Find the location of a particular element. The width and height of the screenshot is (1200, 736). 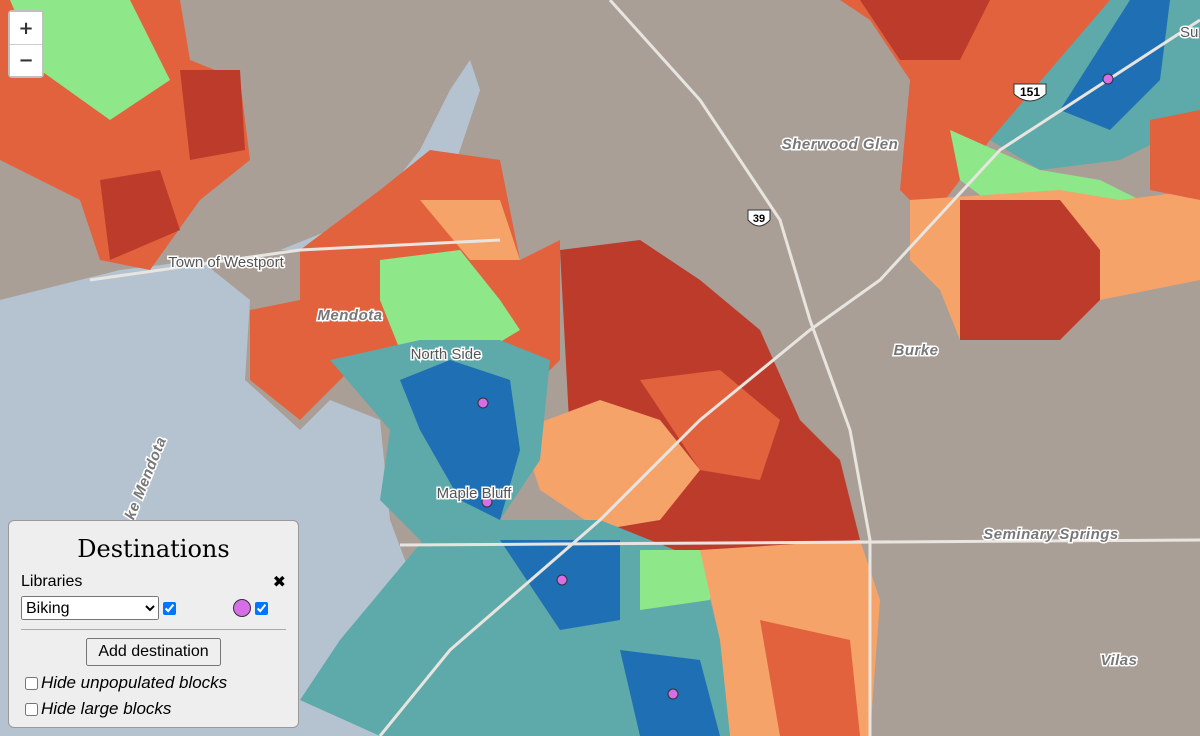

shield-label: 151 is located at coordinates (1030, 92).